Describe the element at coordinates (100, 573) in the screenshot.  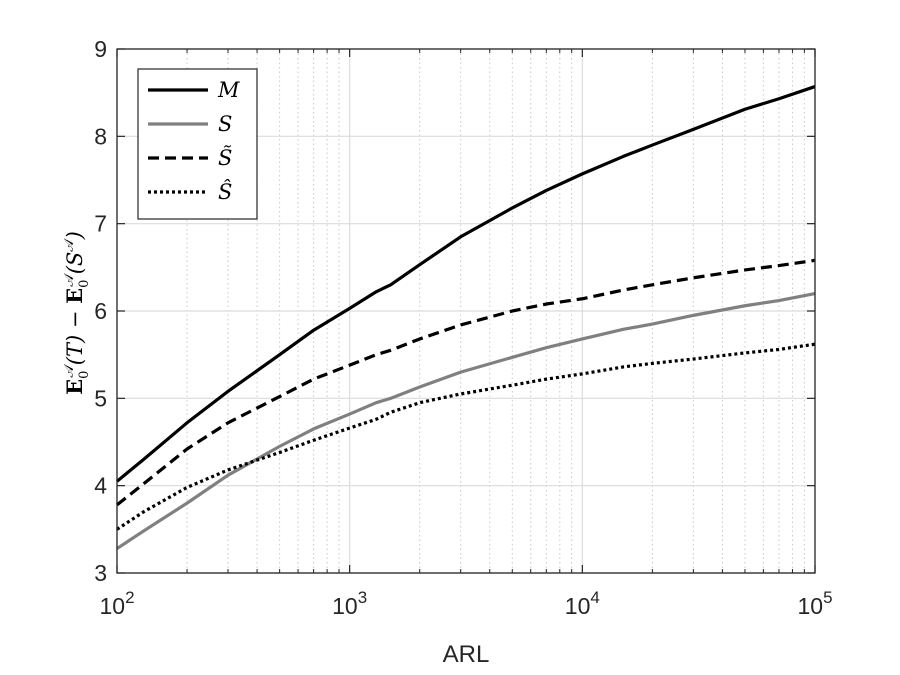
I see `y-tick-label: 3` at that location.